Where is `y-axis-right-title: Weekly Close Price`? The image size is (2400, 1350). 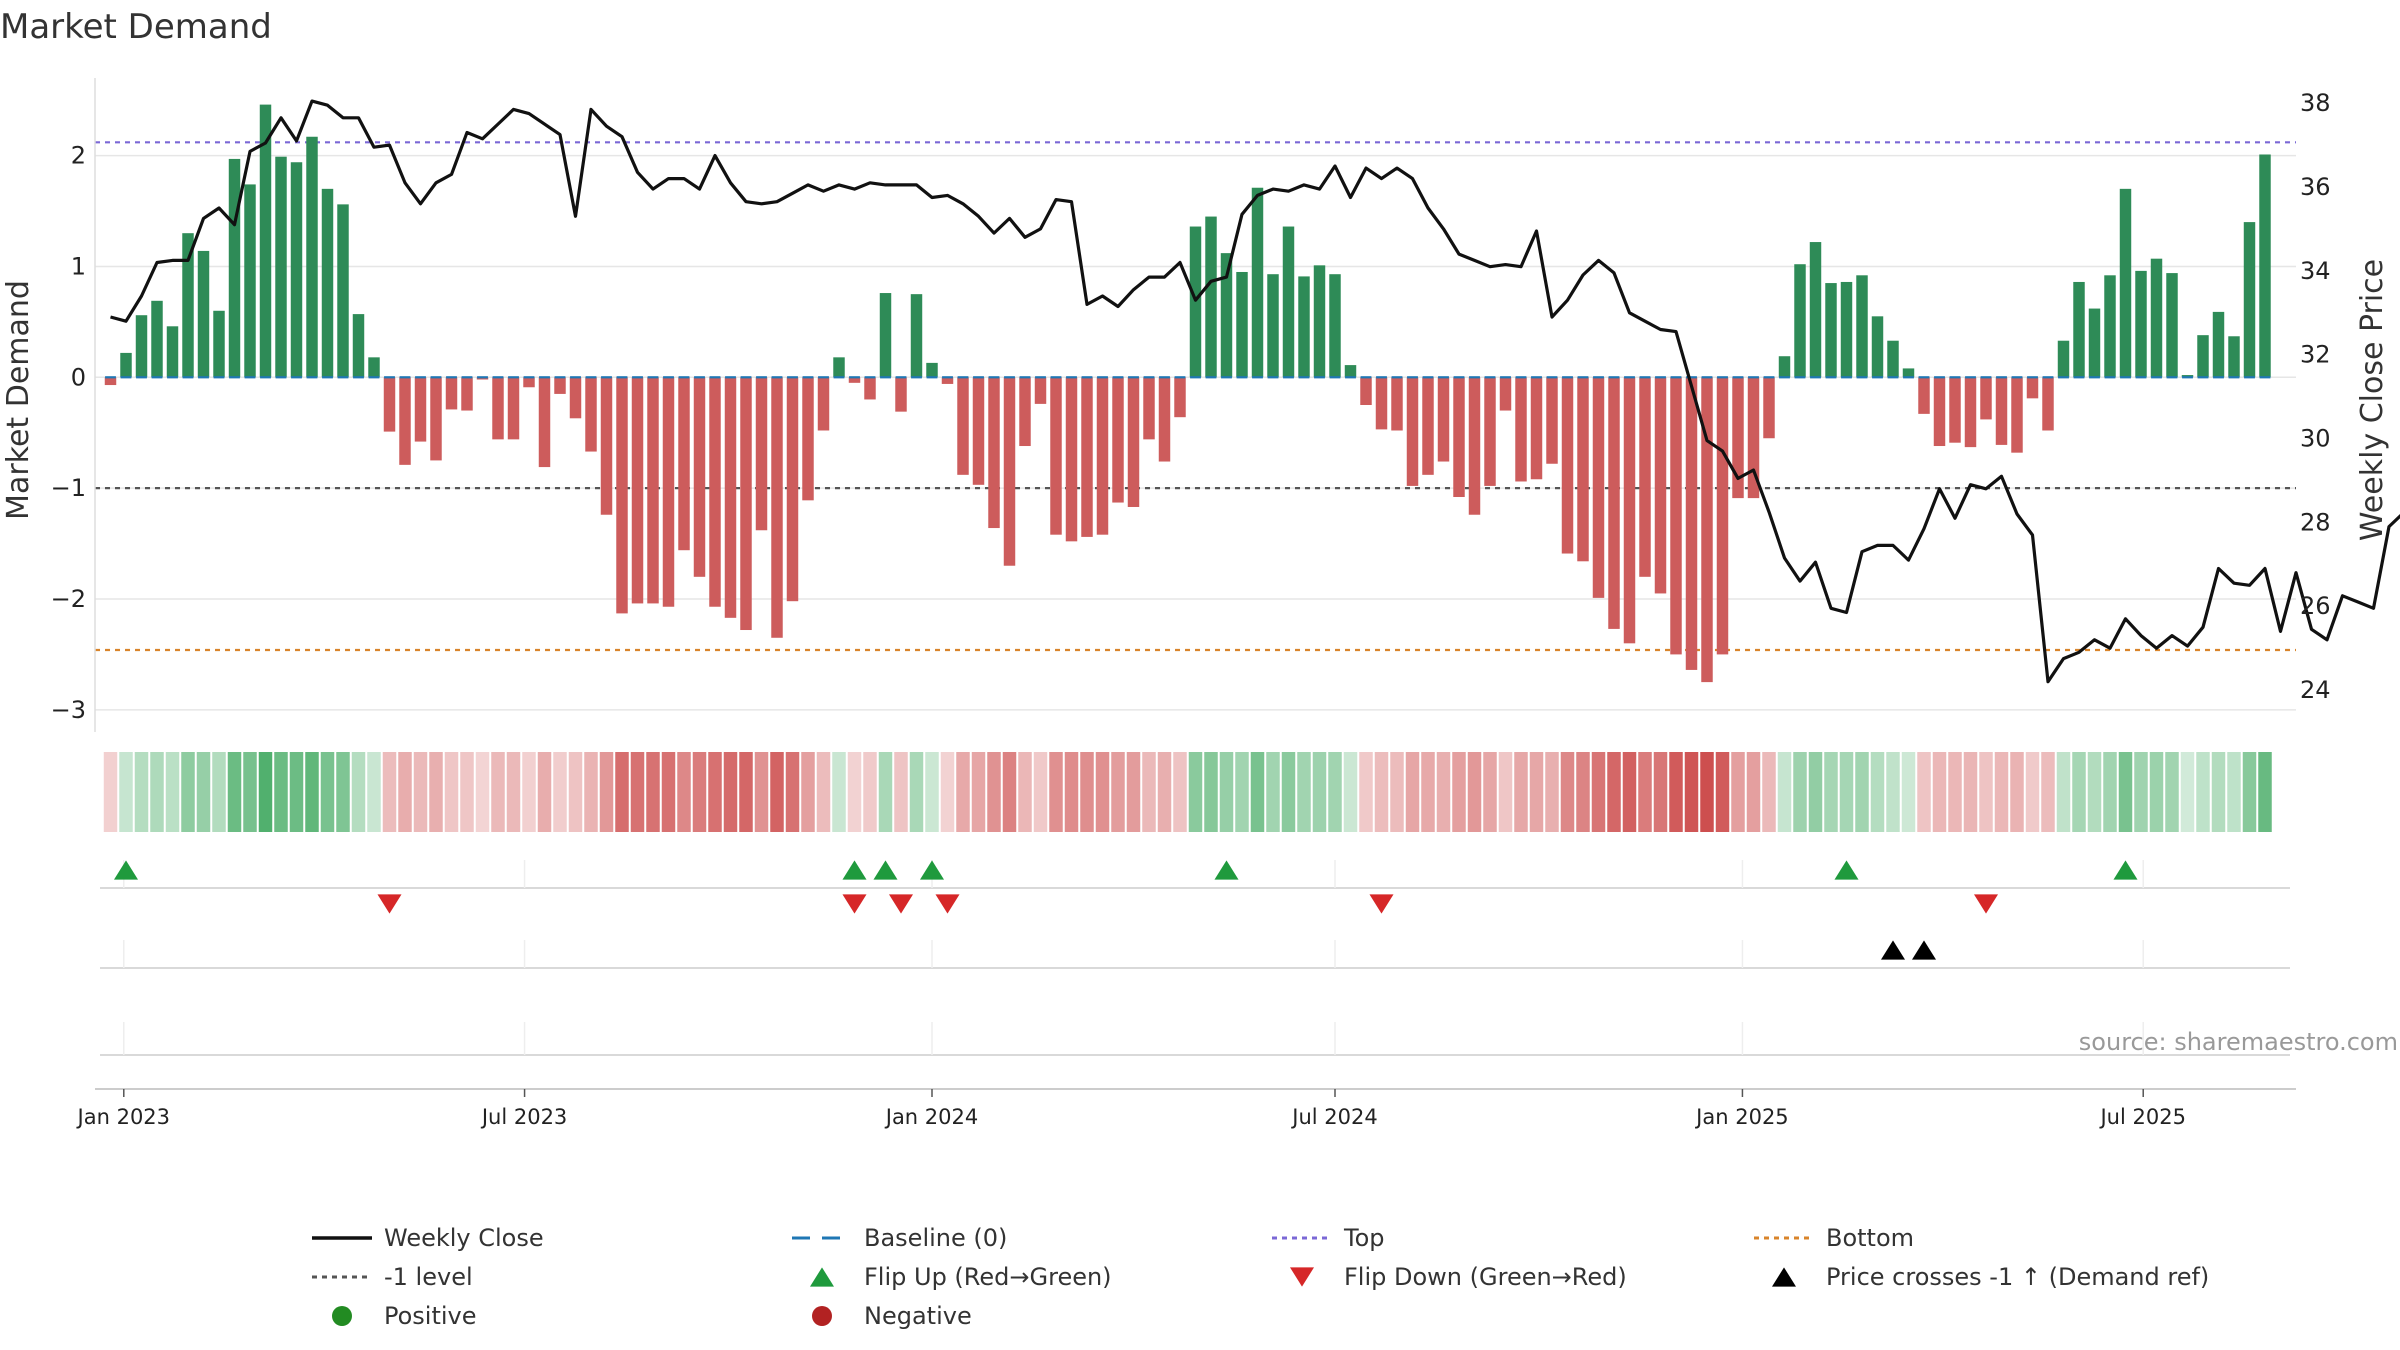
y-axis-right-title: Weekly Close Price is located at coordinates (2372, 400).